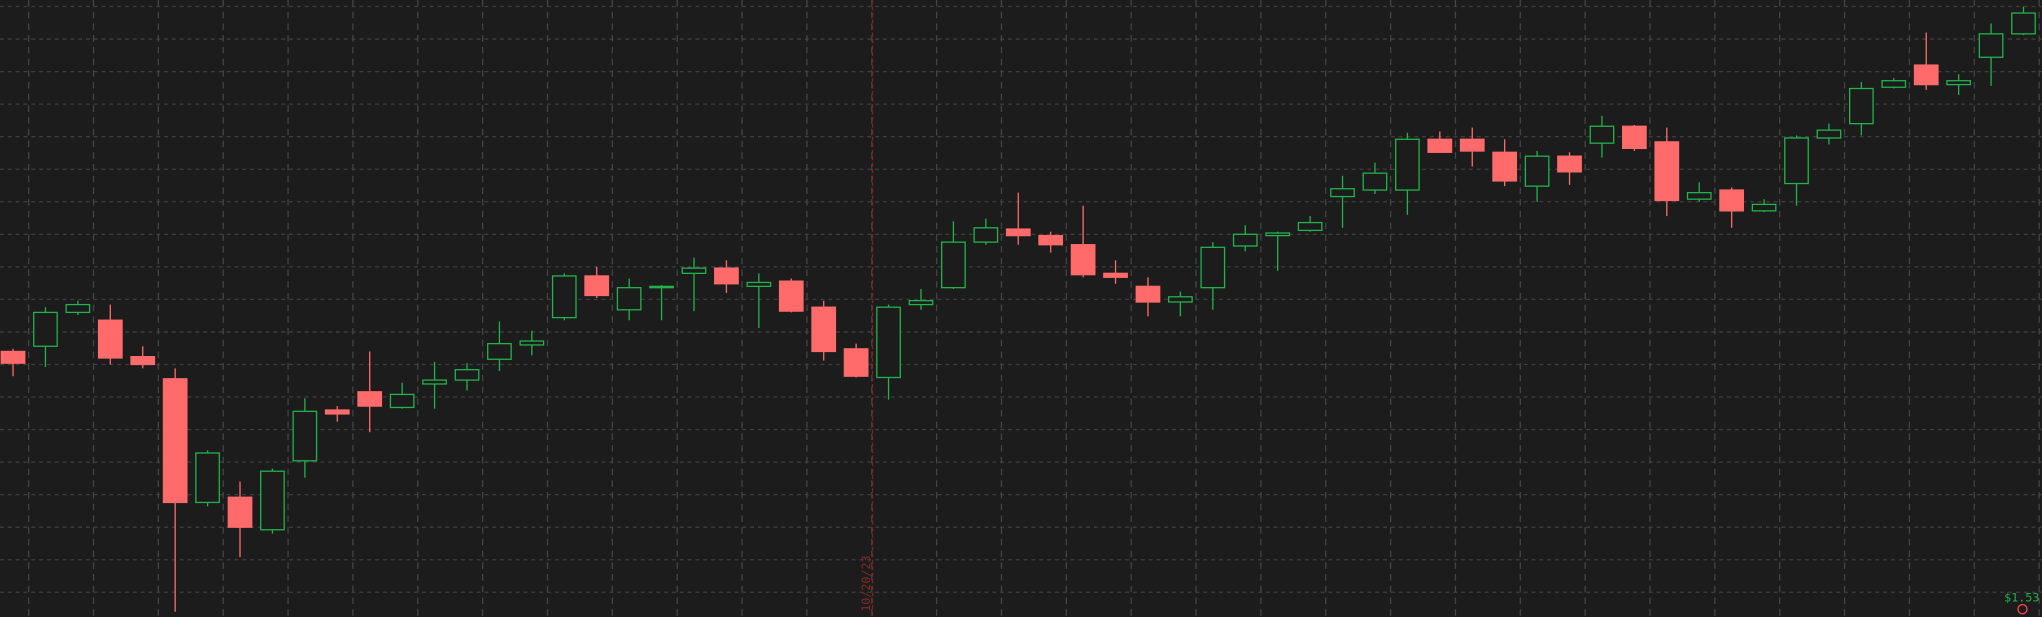 This screenshot has height=617, width=2042. What do you see at coordinates (2022, 609) in the screenshot?
I see `price-icon` at bounding box center [2022, 609].